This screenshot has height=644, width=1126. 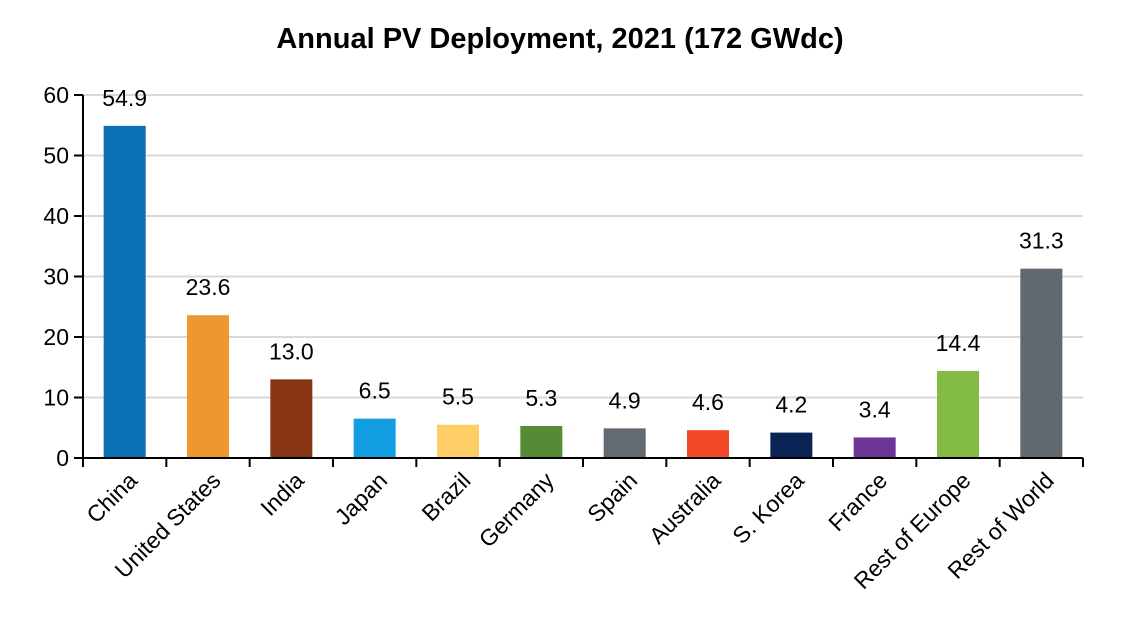 I want to click on y-tick-label: 20, so click(x=56, y=337).